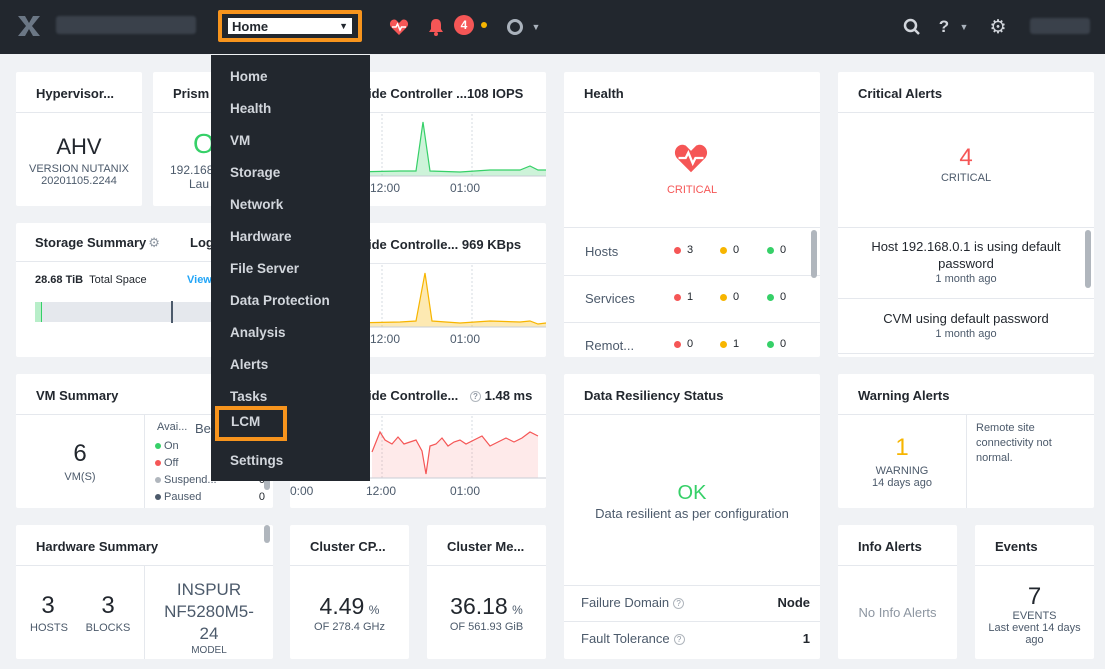 Image resolution: width=1105 pixels, height=669 pixels. I want to click on bandwidth-title: ide Controlle... 969 KBps, so click(445, 244).